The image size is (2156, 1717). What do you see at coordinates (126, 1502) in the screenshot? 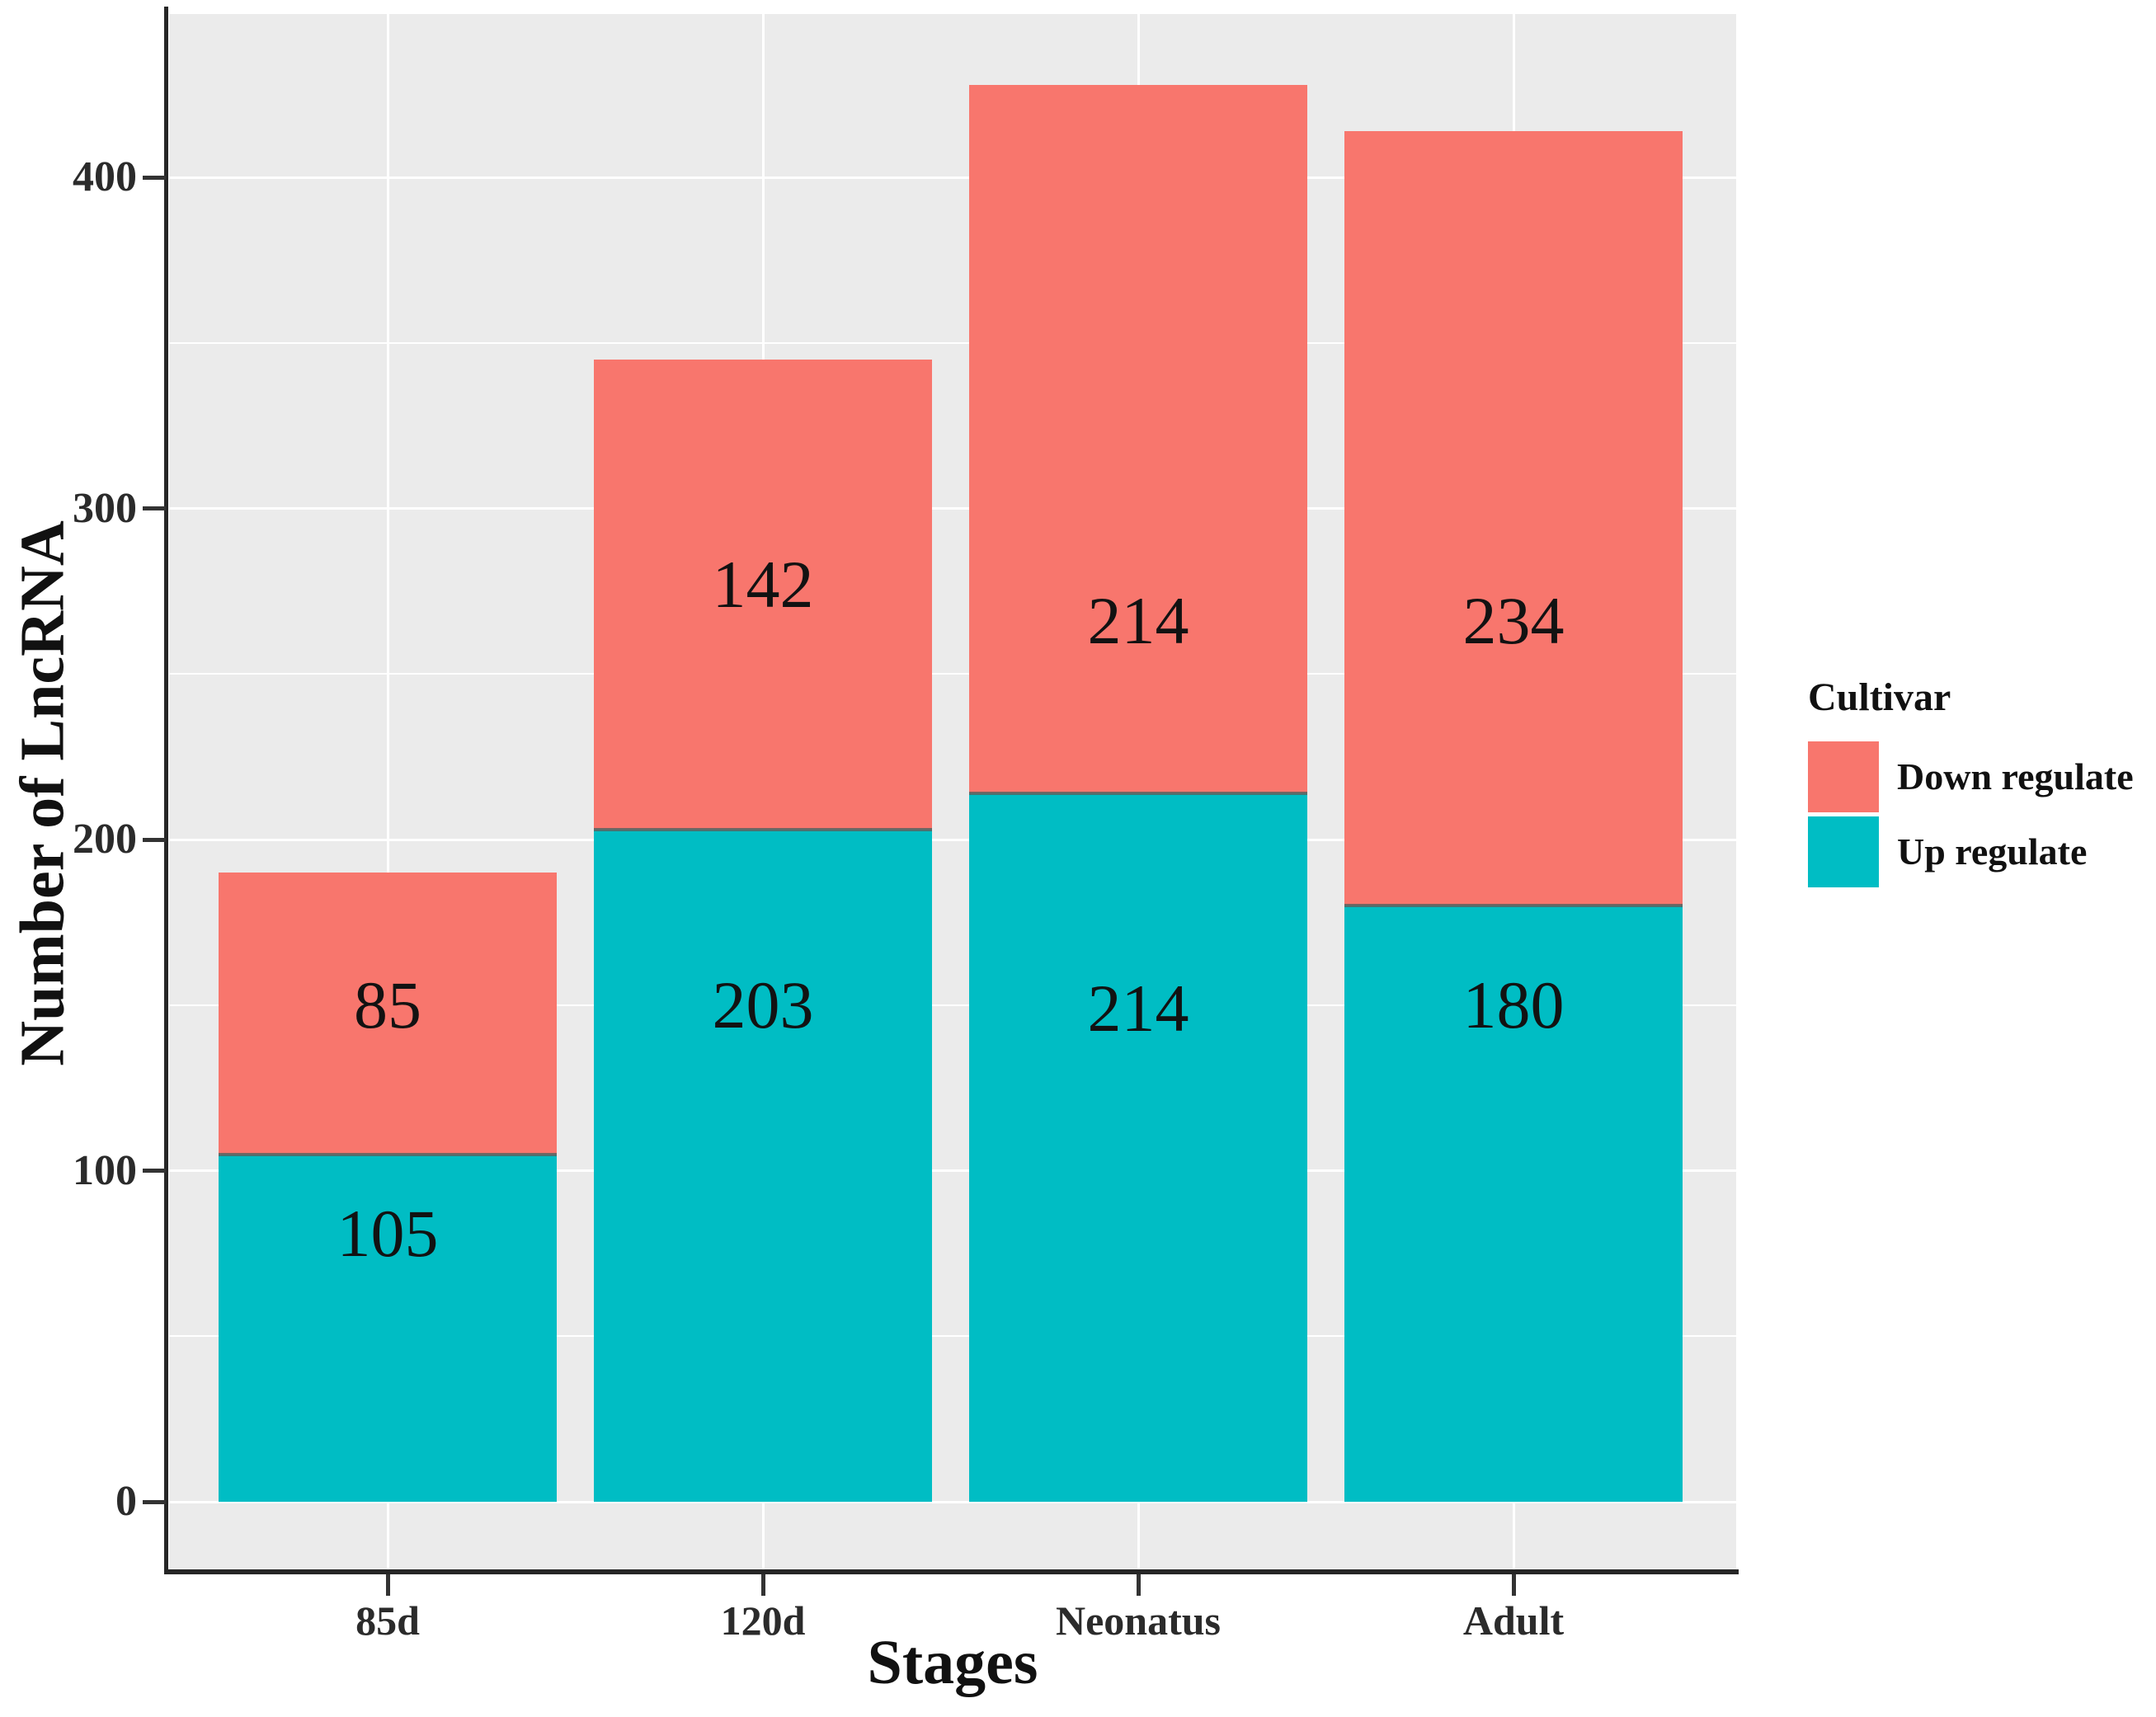
I see `y-tick-label: 0` at bounding box center [126, 1502].